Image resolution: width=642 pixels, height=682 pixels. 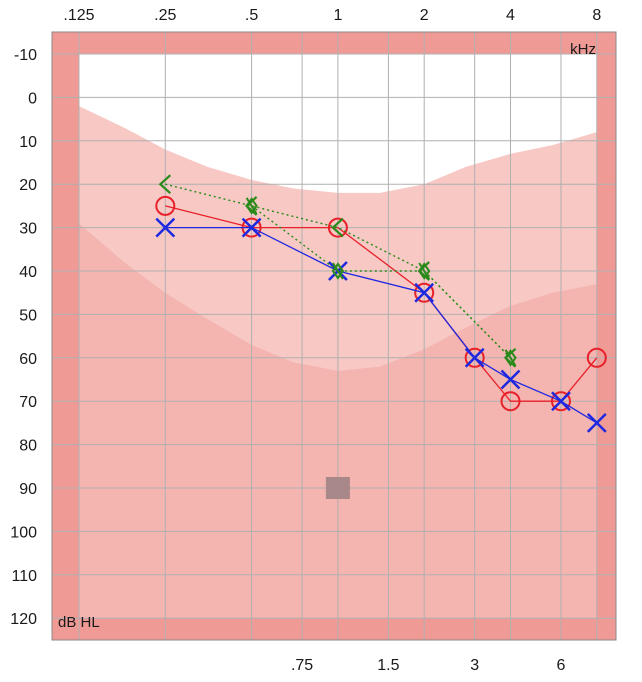 I want to click on y-tick-label: 60, so click(x=28, y=359).